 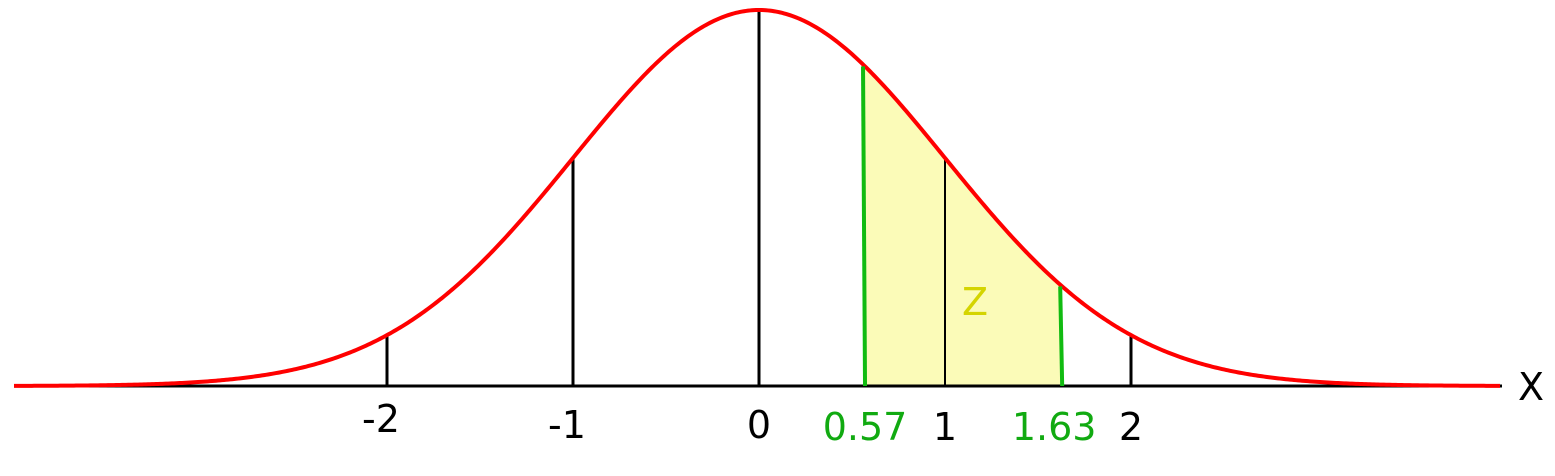 What do you see at coordinates (1531, 387) in the screenshot?
I see `x-axis-name: X` at bounding box center [1531, 387].